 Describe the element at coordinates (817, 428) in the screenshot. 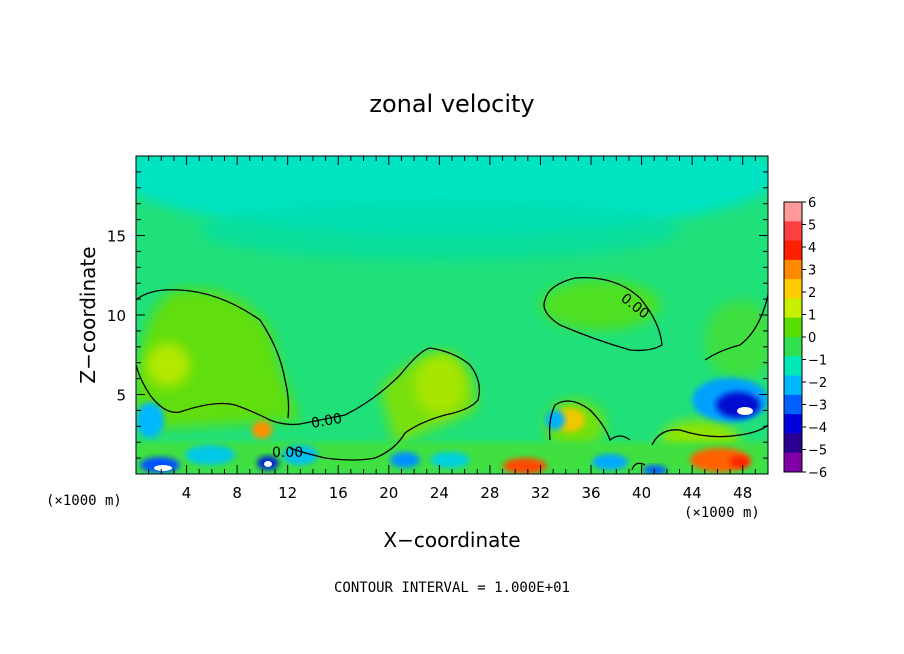

I see `colorbar-label: −4` at that location.